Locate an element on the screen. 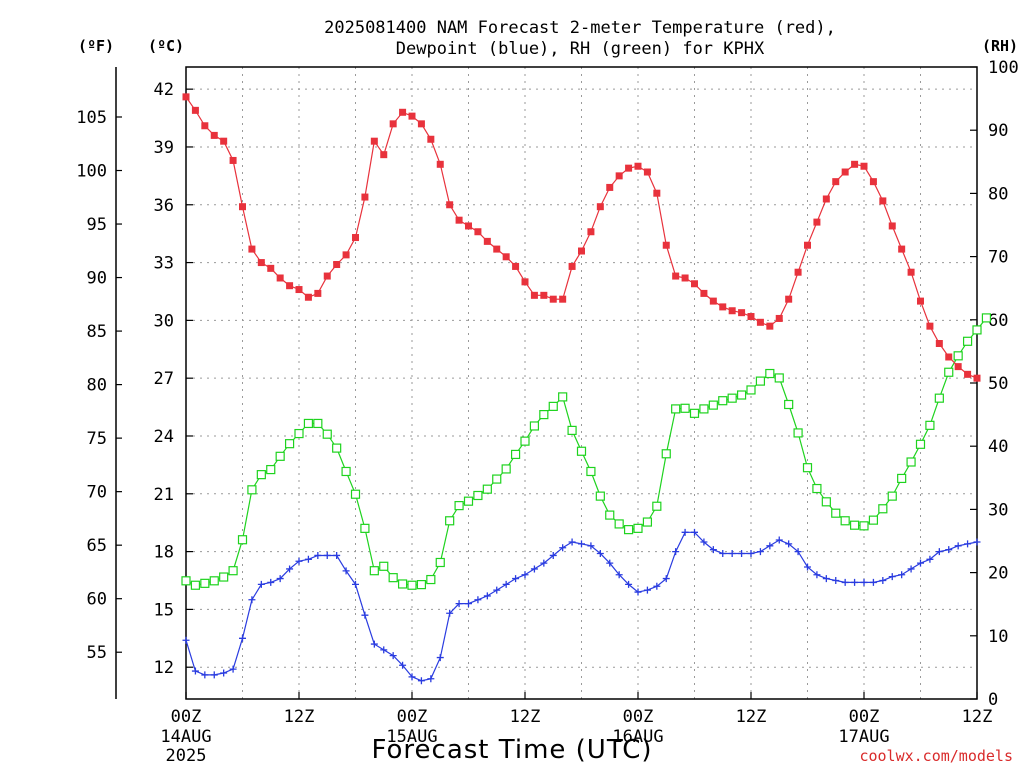 Image resolution: width=1024 pixels, height=768 pixels. c-tick-label: 12 is located at coordinates (164, 668).